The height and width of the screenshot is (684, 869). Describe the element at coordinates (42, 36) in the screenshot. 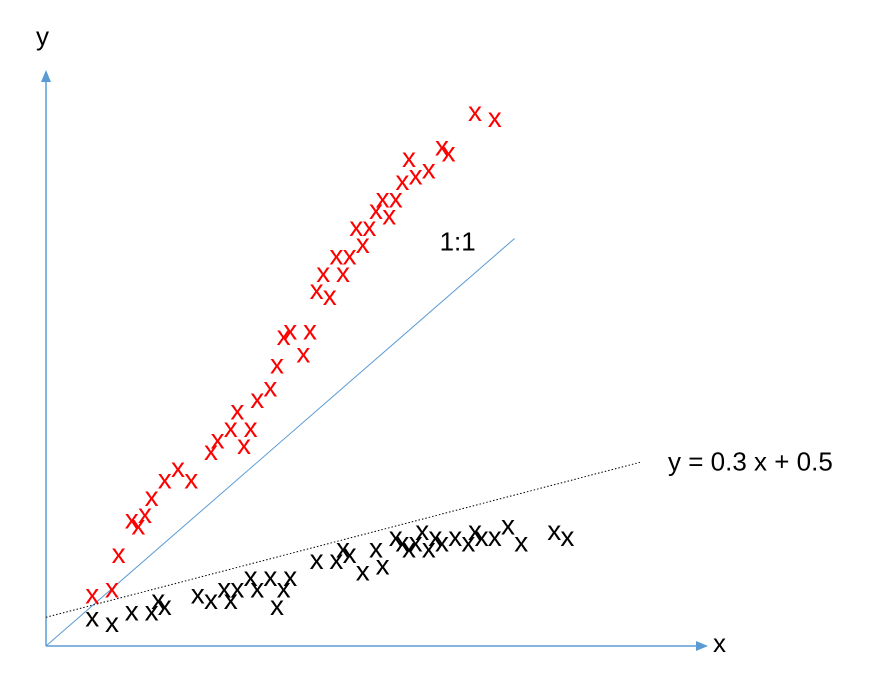

I see `y-axis-label: y` at that location.